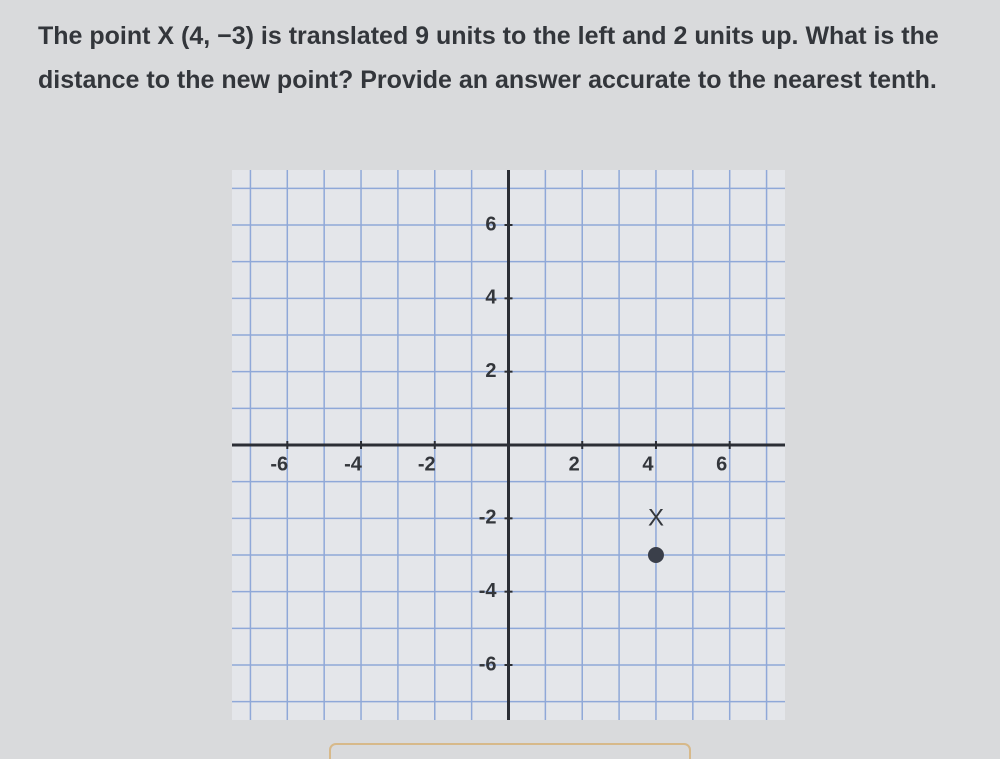 The height and width of the screenshot is (759, 1000). I want to click on answer-box, so click(510, 751).